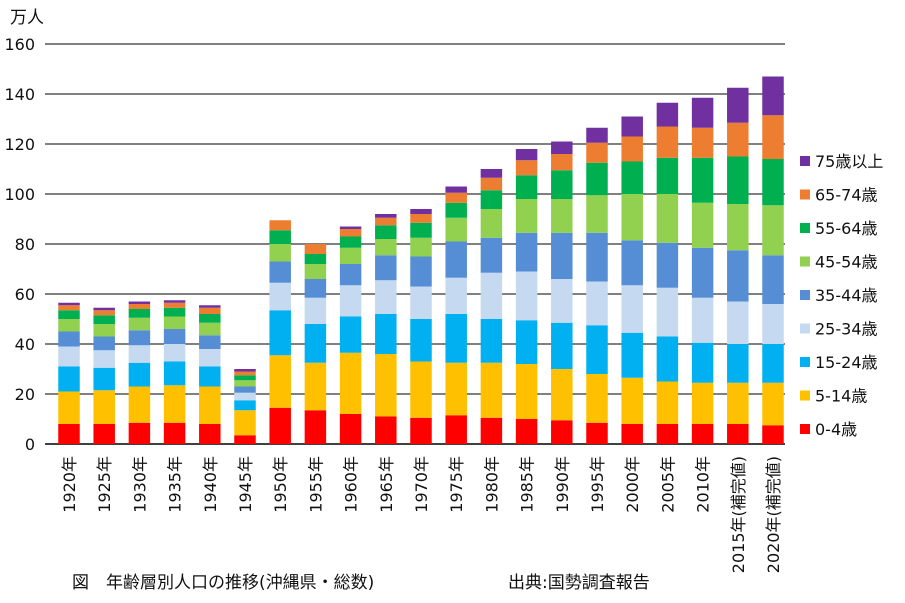 The image size is (905, 603). I want to click on x-tick-label: 1990年, so click(562, 484).